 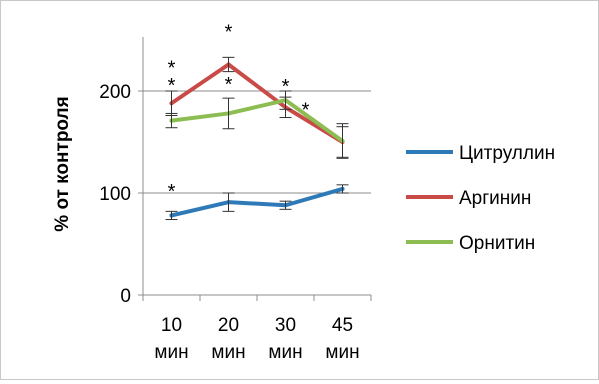 I want to click on legend-label-1: Аргинин, so click(x=495, y=198).